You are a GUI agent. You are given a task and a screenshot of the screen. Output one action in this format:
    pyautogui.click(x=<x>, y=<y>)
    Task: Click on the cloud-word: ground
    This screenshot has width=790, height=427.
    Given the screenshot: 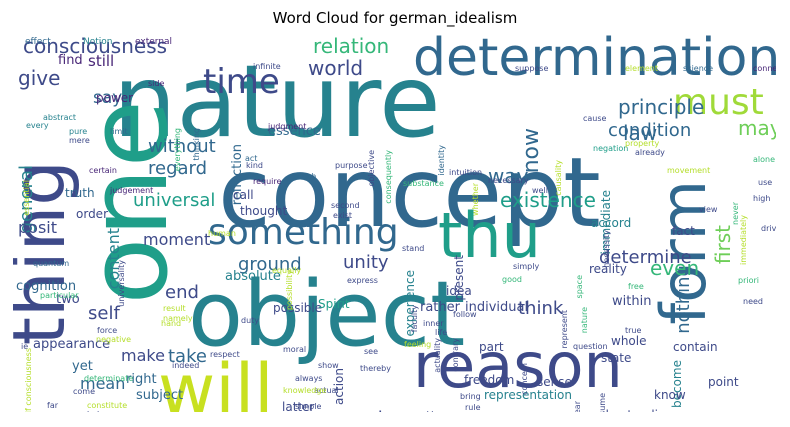 What is the action you would take?
    pyautogui.click(x=270, y=264)
    